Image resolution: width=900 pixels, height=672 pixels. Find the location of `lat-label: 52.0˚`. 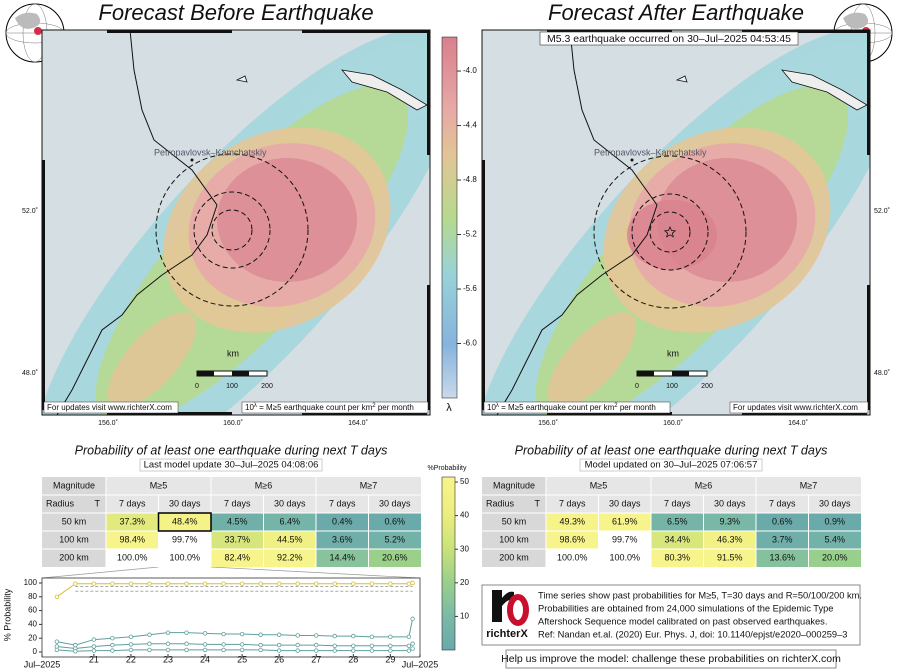

lat-label: 52.0˚ is located at coordinates (30, 211).